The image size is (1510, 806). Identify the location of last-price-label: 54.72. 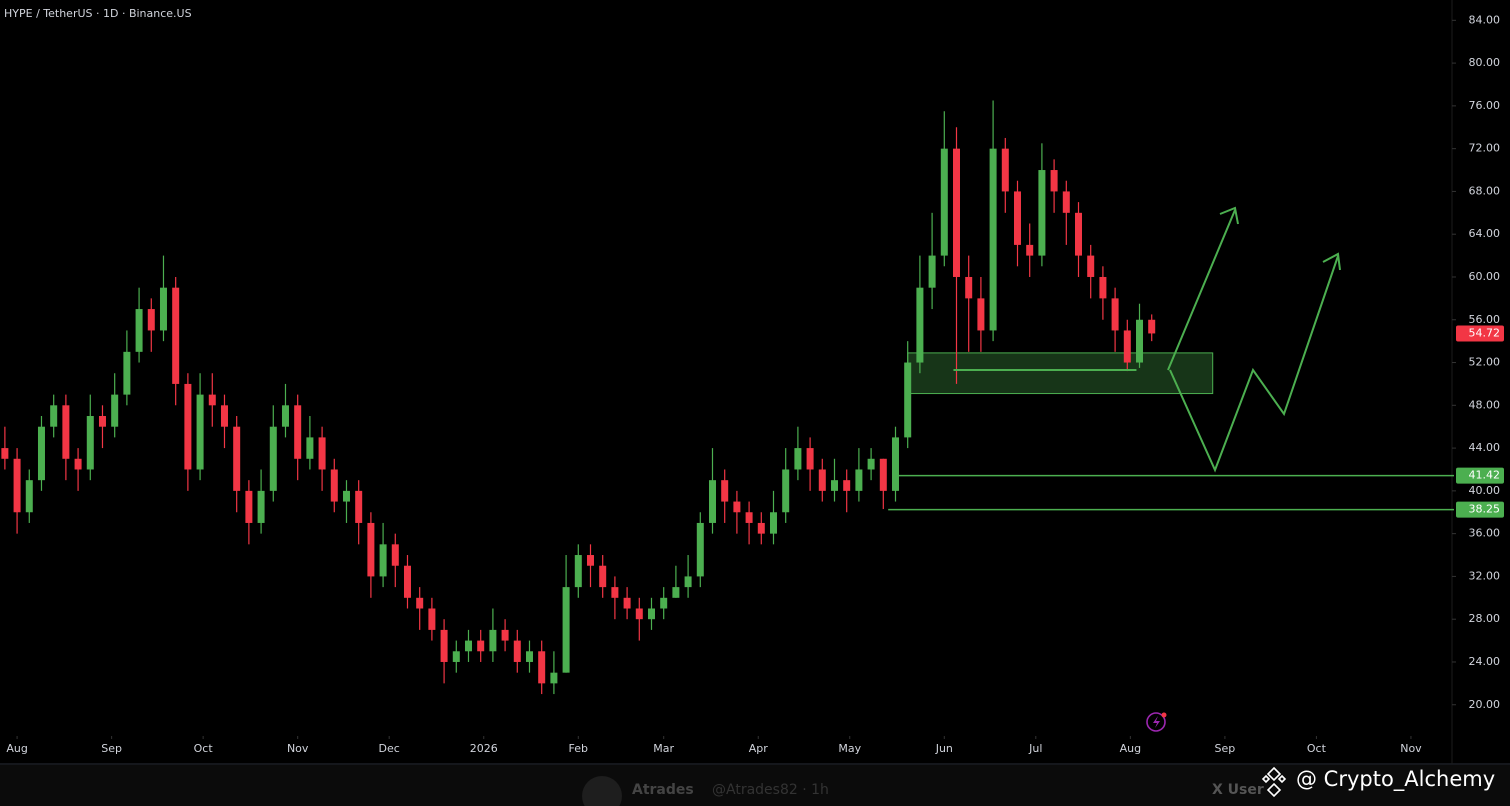
(1485, 332).